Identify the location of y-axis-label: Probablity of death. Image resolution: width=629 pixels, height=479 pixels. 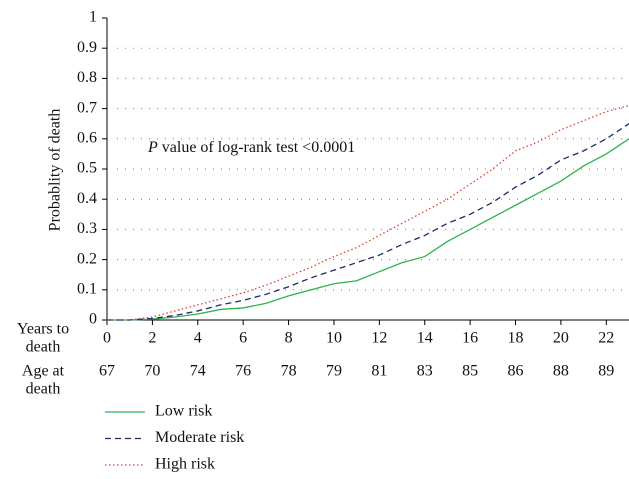
(55, 170).